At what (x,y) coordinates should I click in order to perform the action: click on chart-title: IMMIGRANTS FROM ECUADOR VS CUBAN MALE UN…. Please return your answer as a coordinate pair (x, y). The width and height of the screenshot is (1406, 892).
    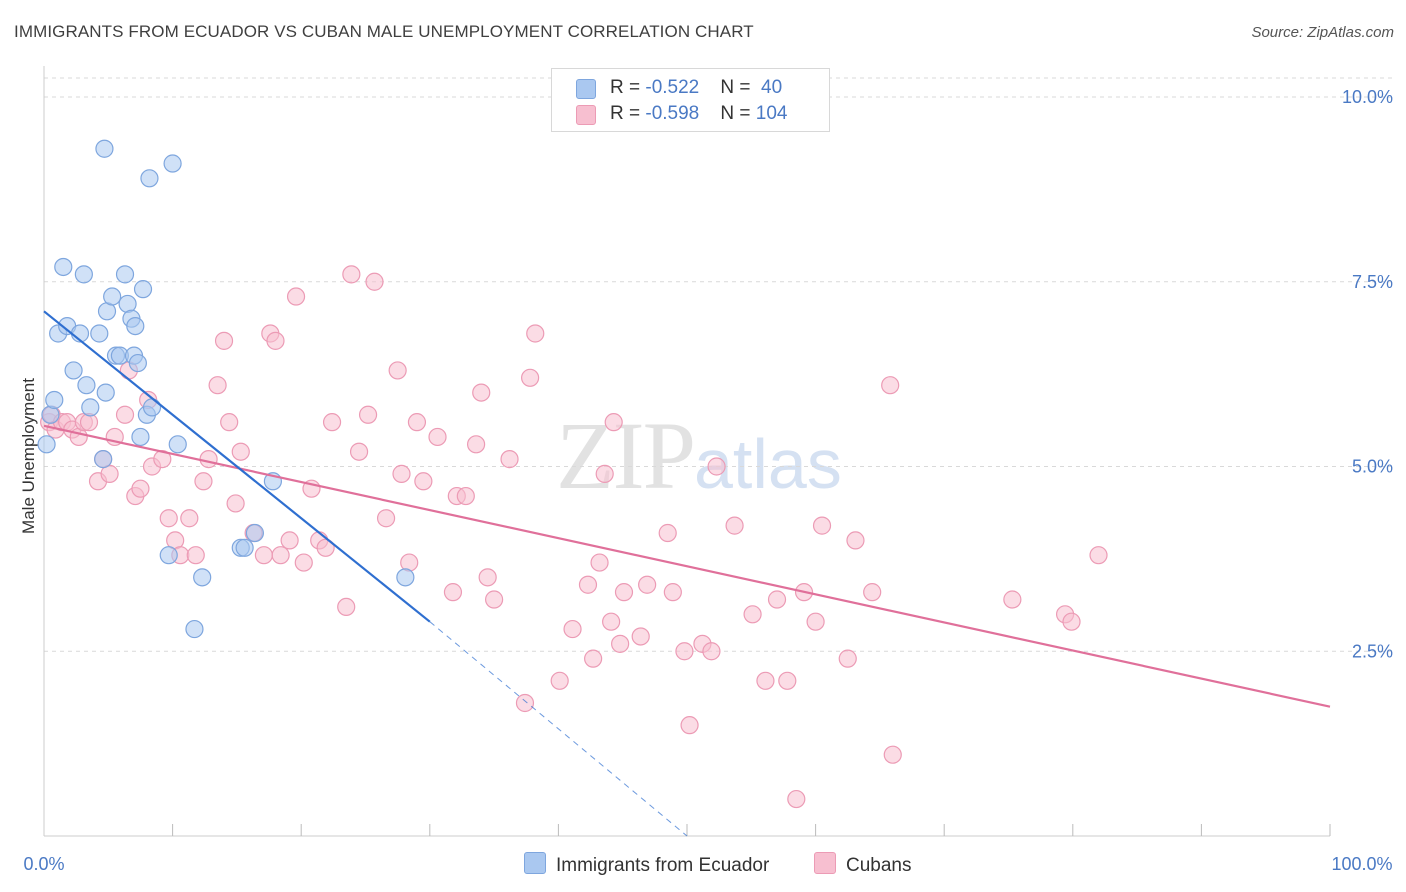
    Looking at the image, I should click on (384, 31).